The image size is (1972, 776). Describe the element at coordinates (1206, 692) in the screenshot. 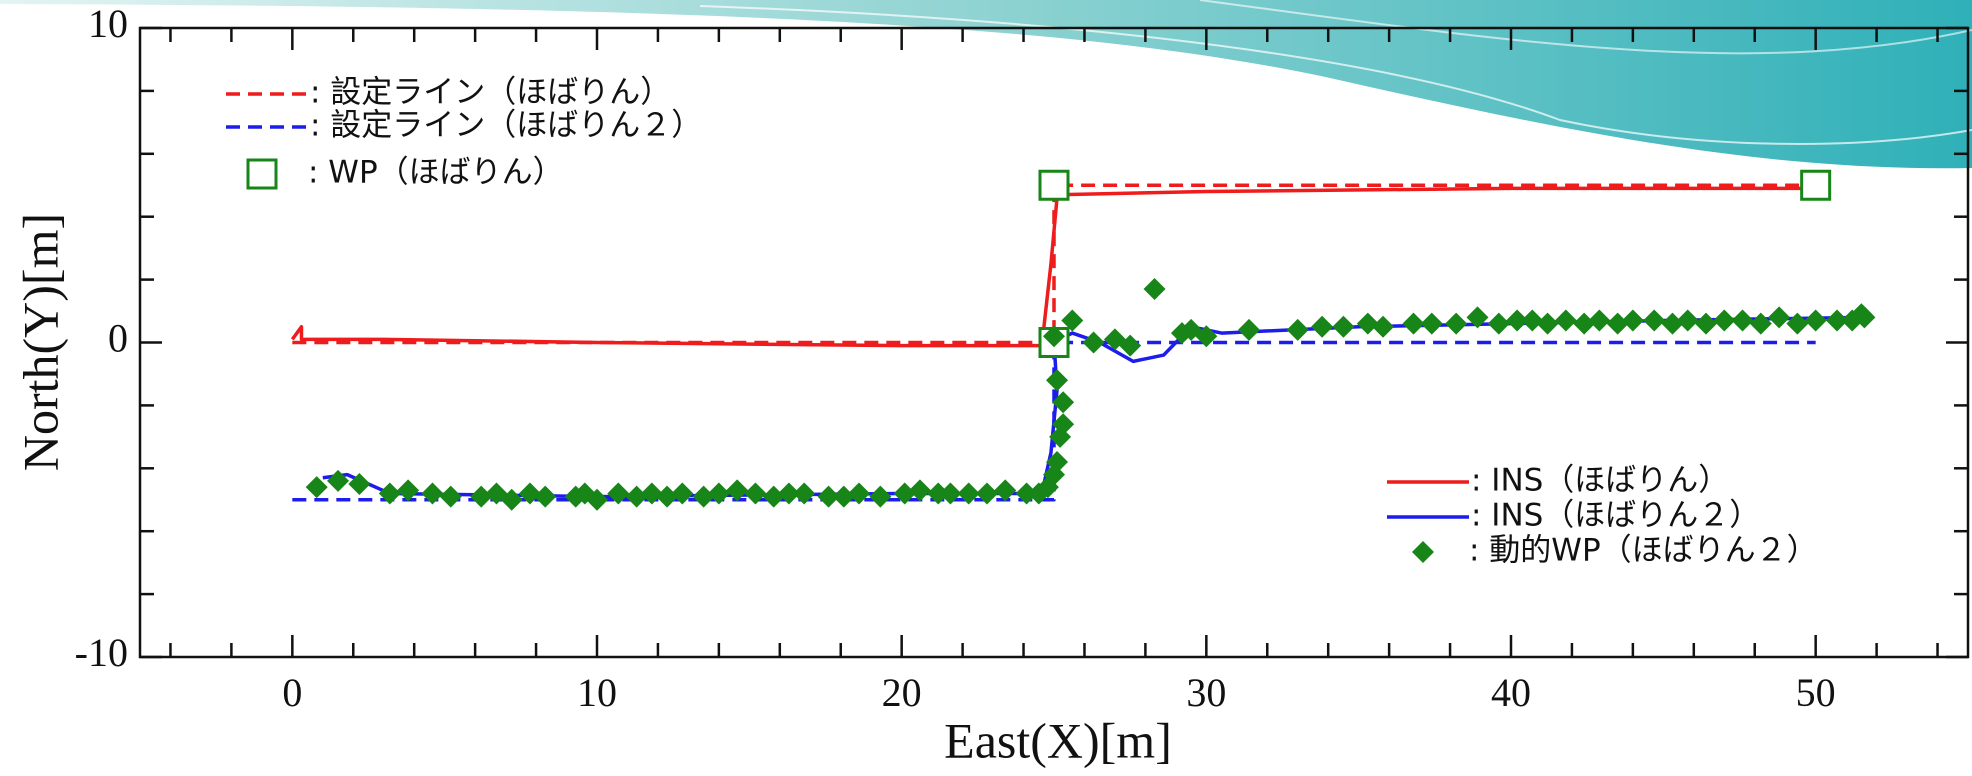

I see `x-tick-label: 30` at that location.